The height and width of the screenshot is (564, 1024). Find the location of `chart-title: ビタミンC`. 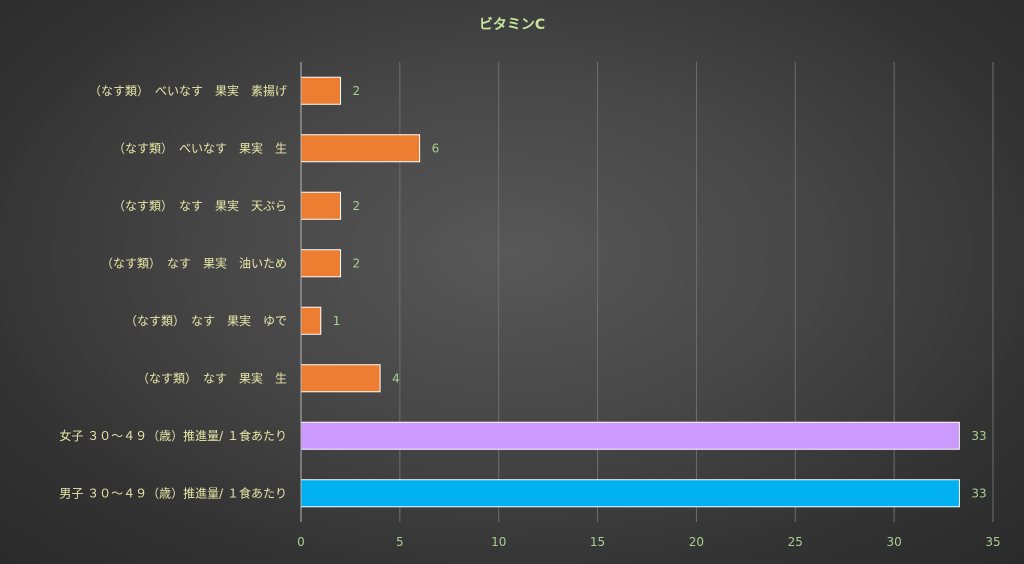

chart-title: ビタミンC is located at coordinates (512, 25).